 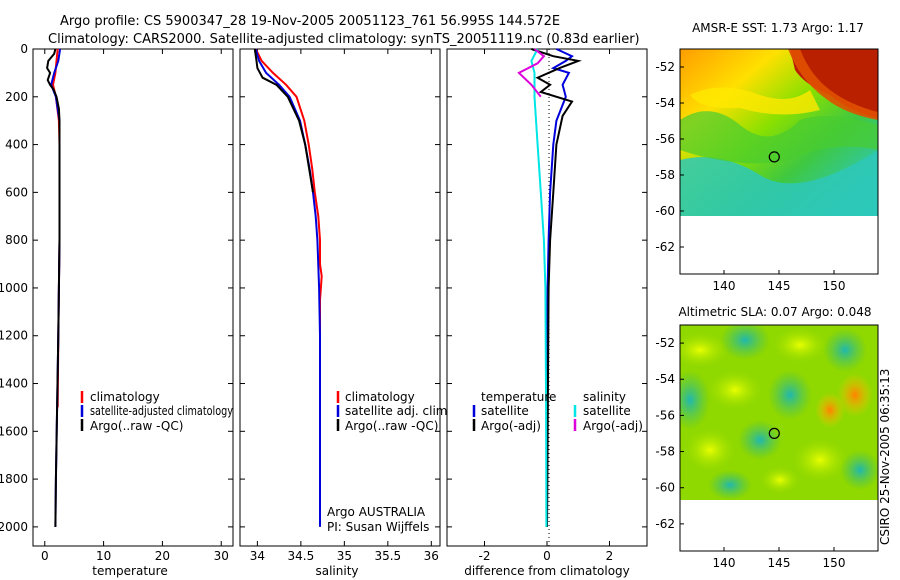 I want to click on temperature-xlabel: temperature, so click(x=129, y=571).